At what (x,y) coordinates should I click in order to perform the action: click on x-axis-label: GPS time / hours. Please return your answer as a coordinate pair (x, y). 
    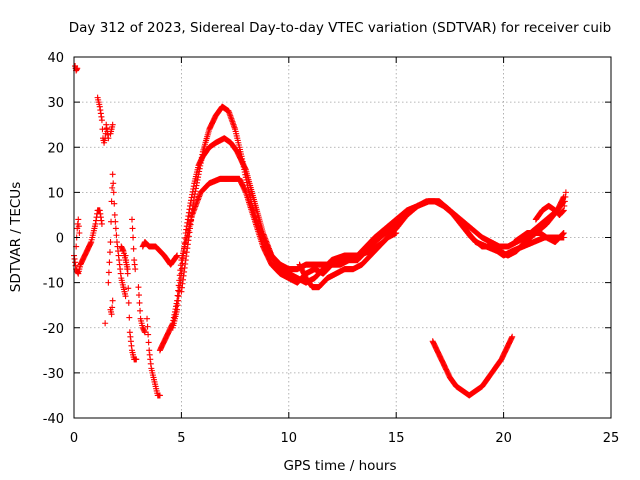
    Looking at the image, I should click on (339, 466).